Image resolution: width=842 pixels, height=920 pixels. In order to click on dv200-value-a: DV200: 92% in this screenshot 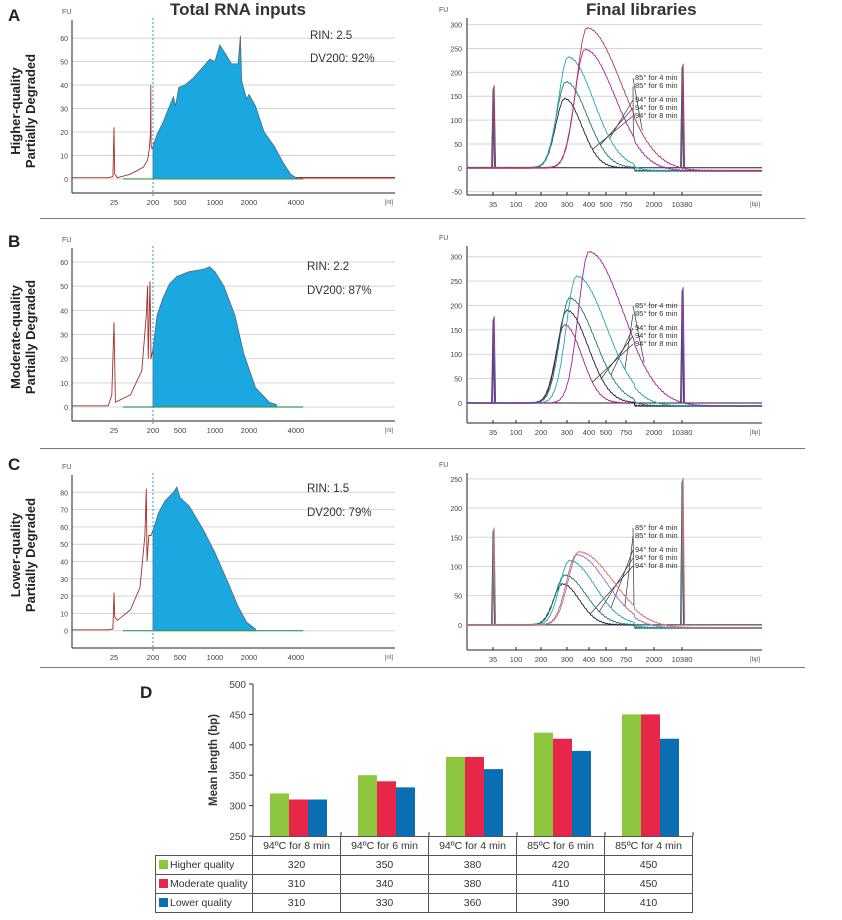, I will do `click(342, 59)`.